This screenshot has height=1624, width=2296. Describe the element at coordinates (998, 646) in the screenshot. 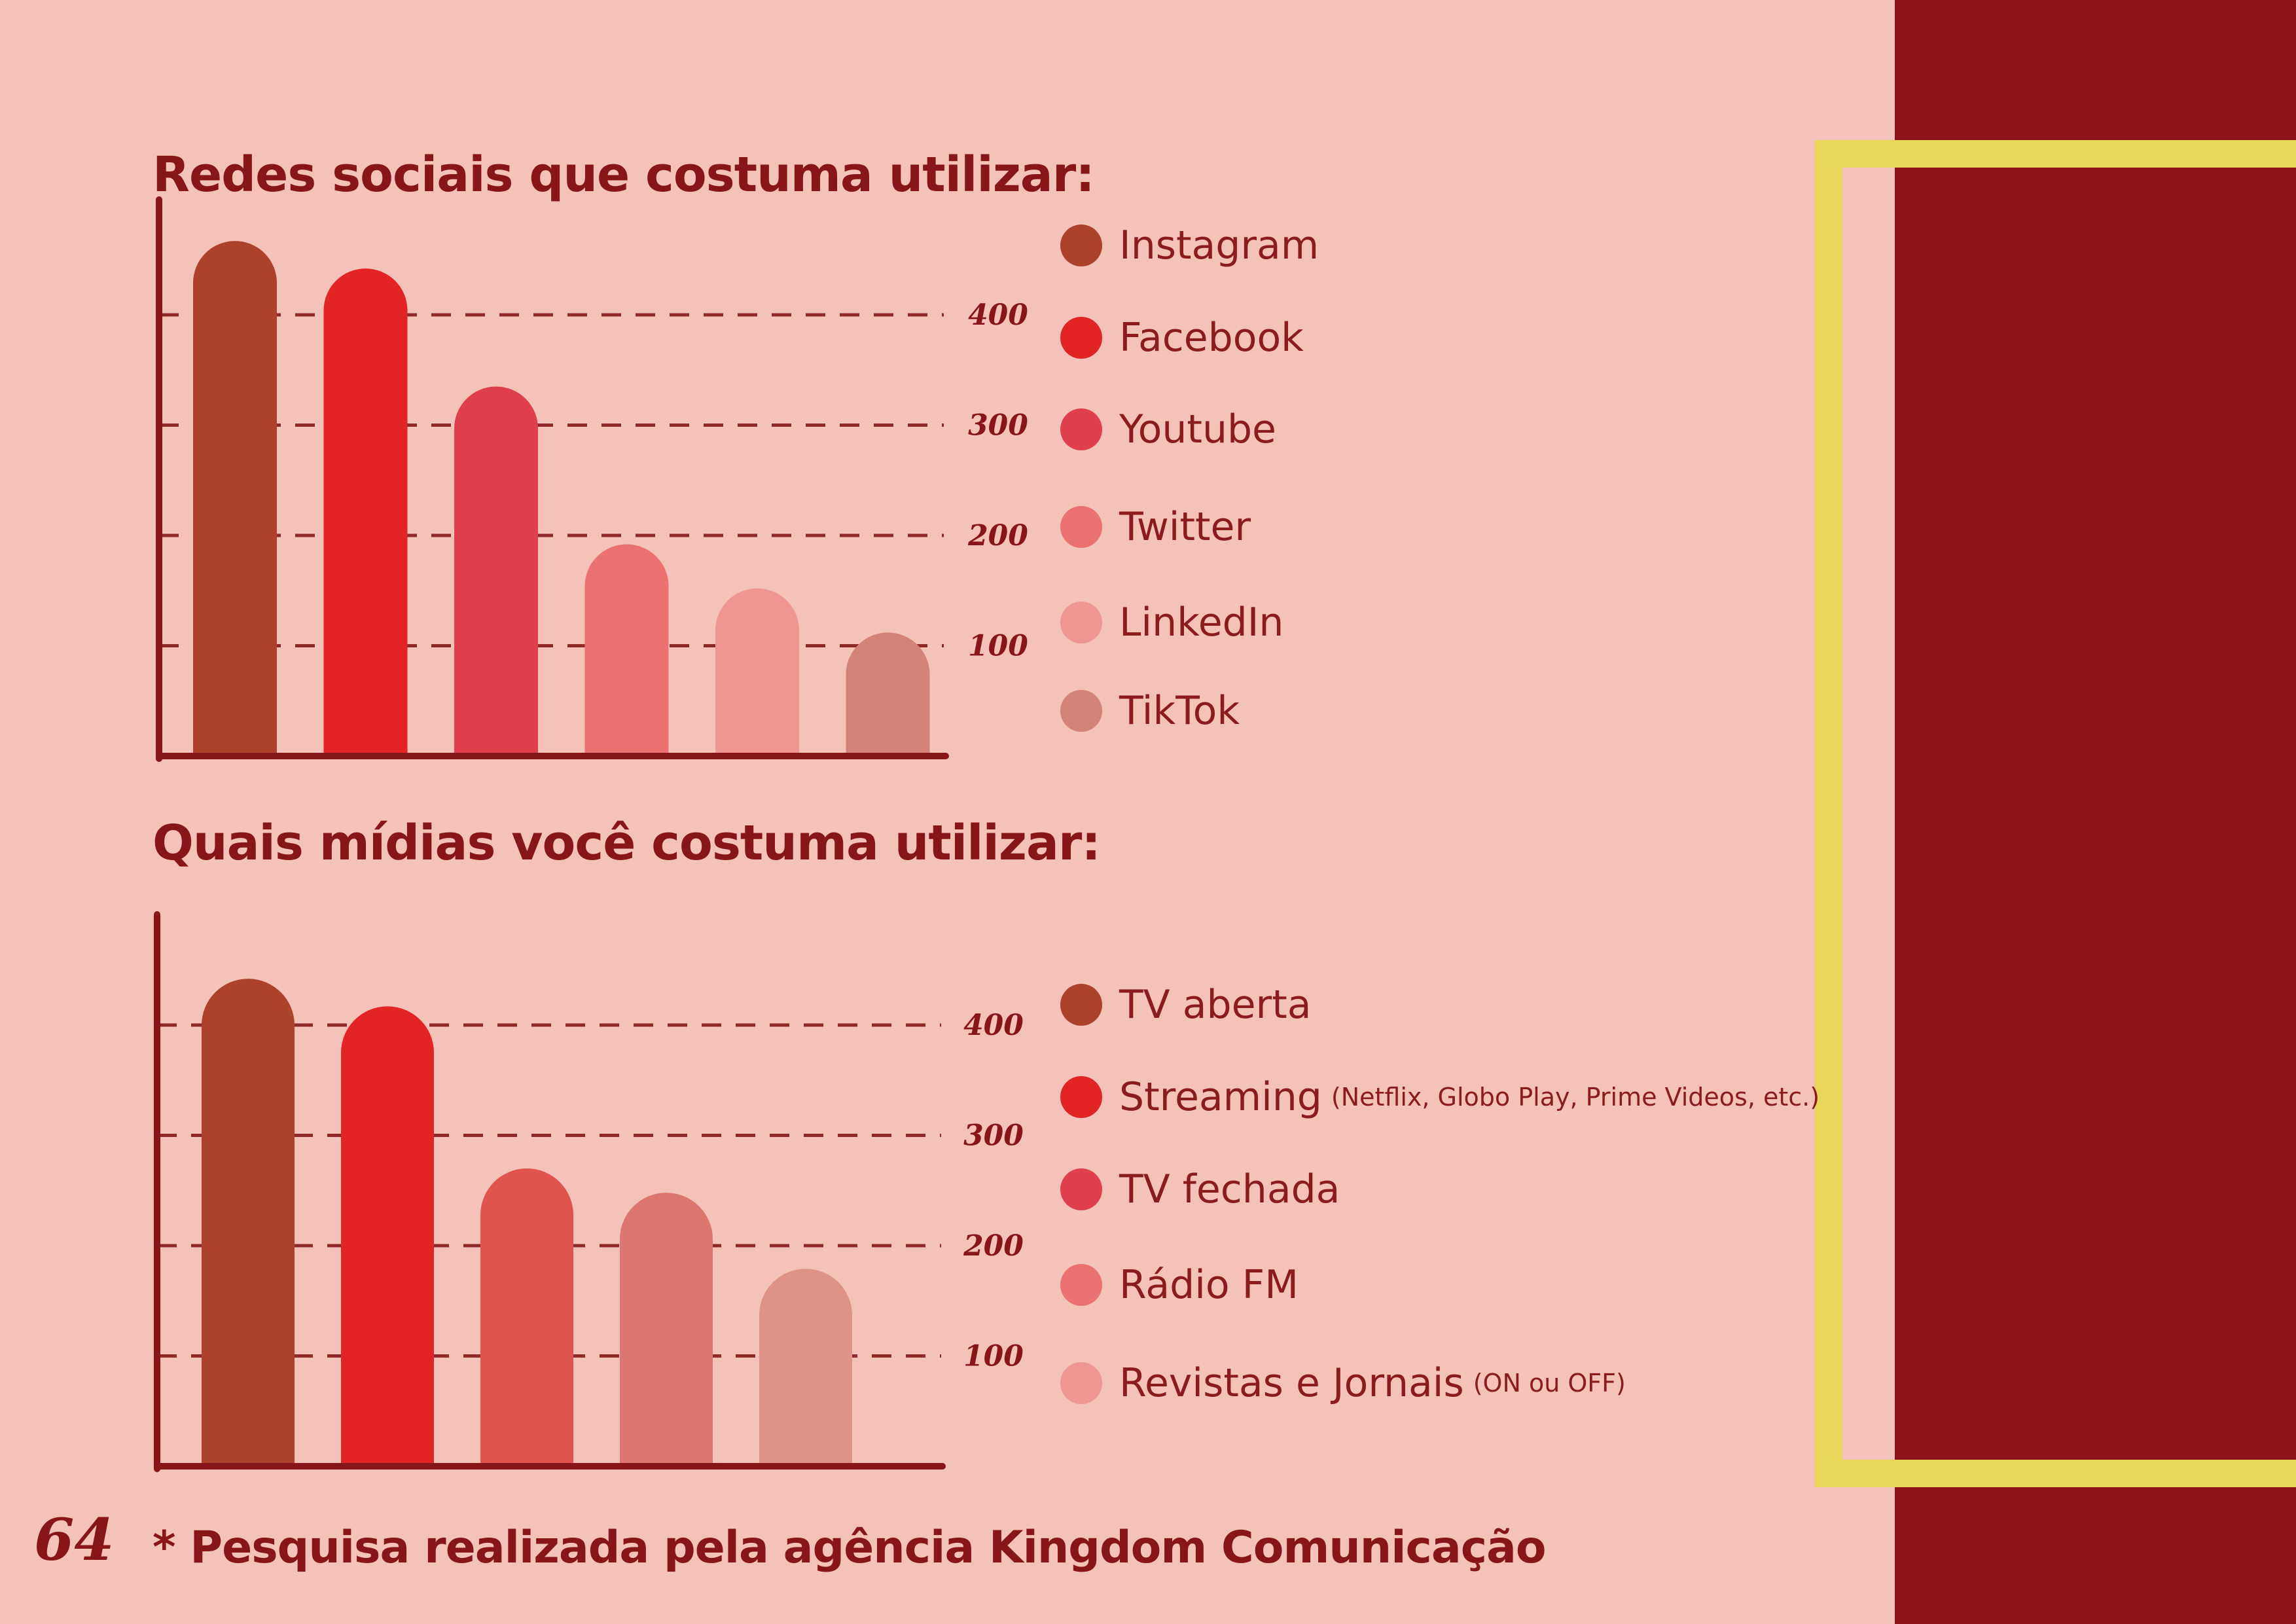

I see `chart-1-tick-label: 100` at that location.